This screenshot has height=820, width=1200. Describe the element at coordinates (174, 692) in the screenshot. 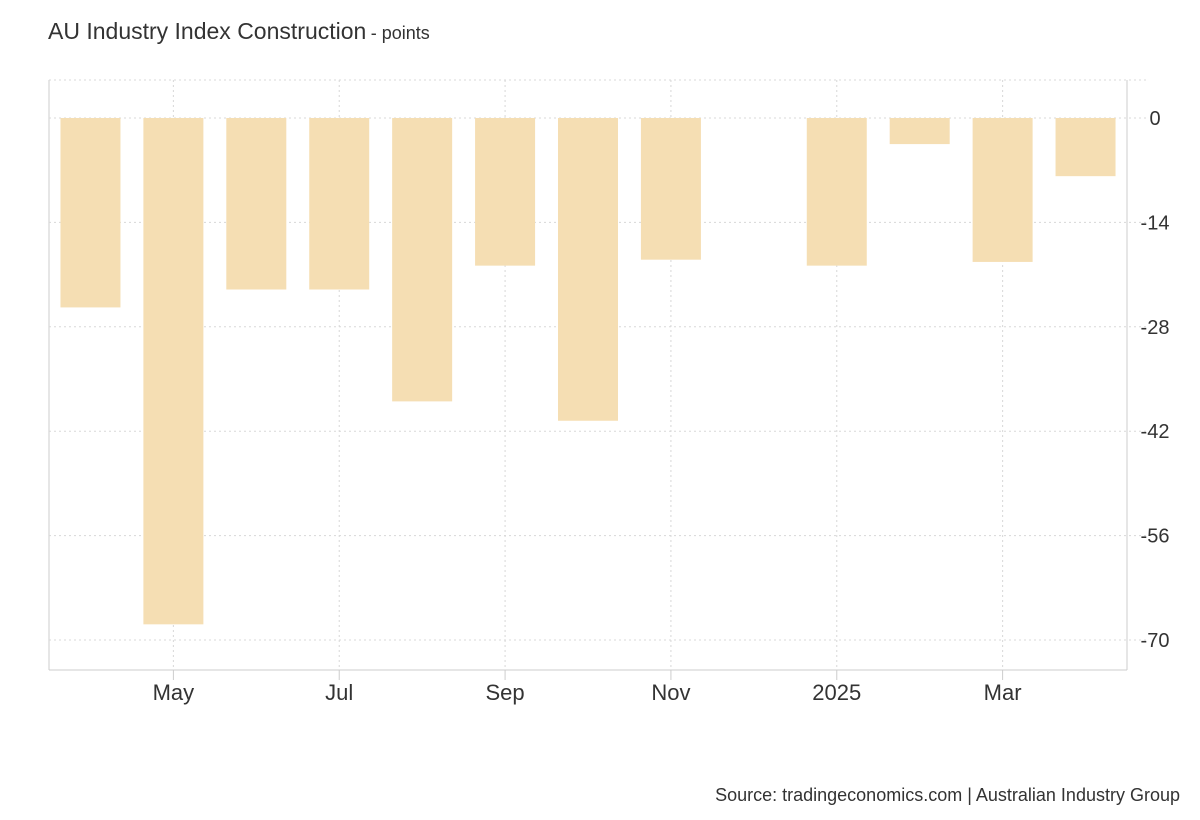

I see `x-tick-label: May` at that location.